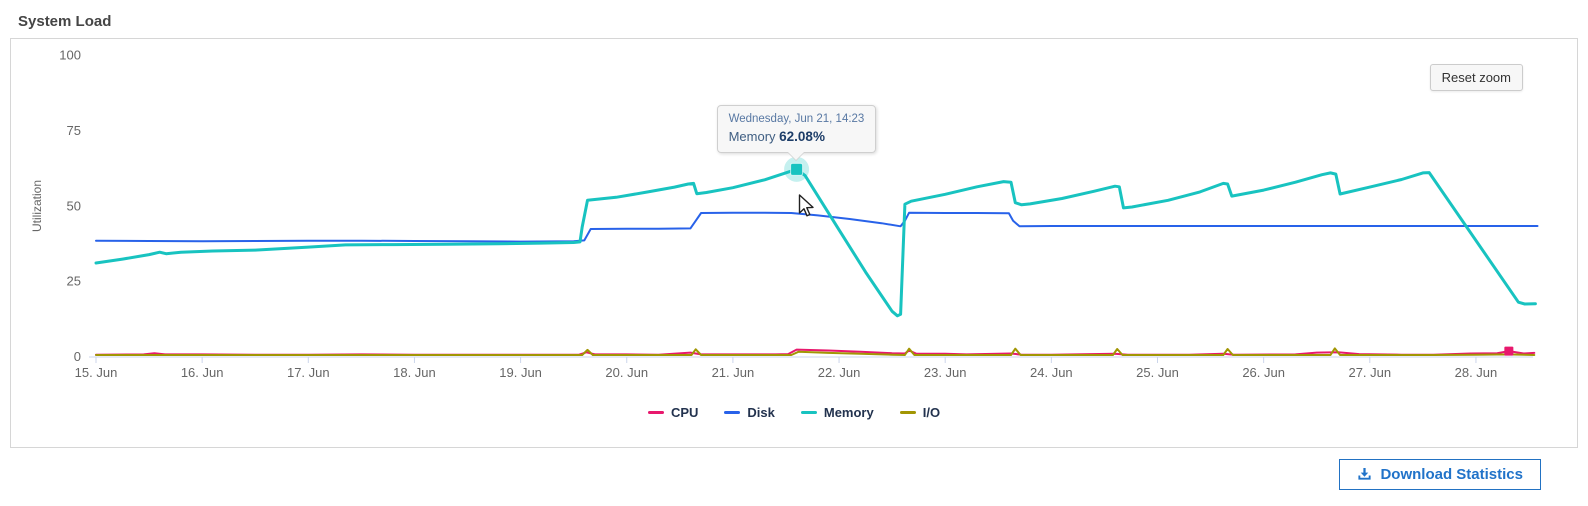  I want to click on cpu-last-point-marker, so click(1509, 351).